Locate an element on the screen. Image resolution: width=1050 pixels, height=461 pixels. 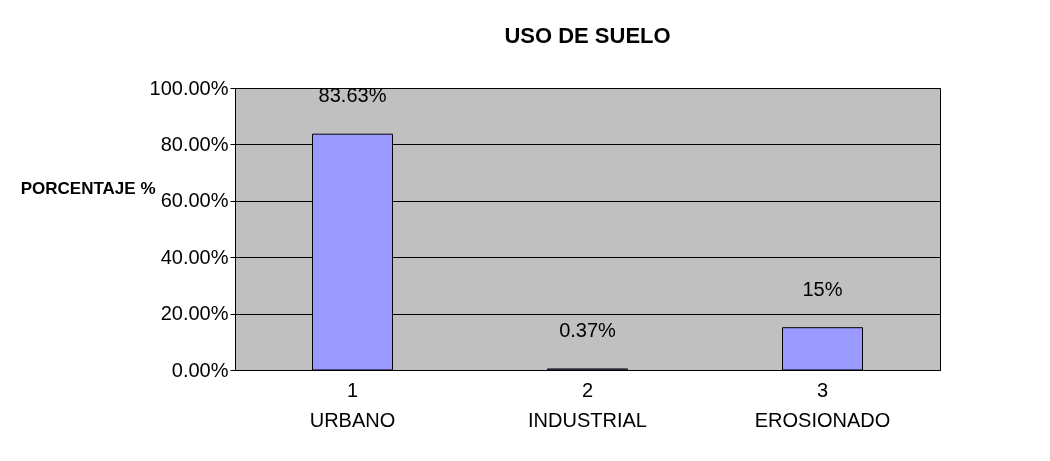
chart-title: USO DE SUELO is located at coordinates (587, 35).